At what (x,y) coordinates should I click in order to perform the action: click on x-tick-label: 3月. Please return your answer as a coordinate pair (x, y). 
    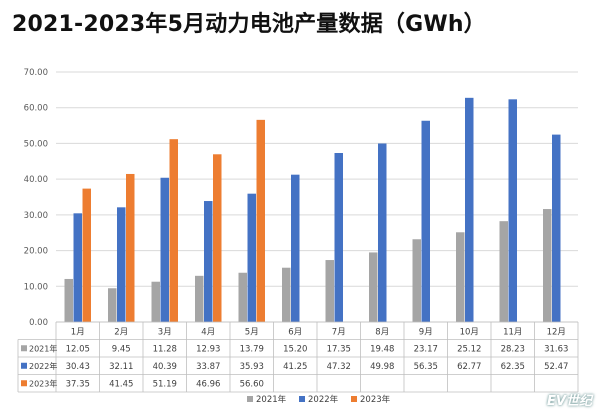
    Looking at the image, I should click on (165, 332).